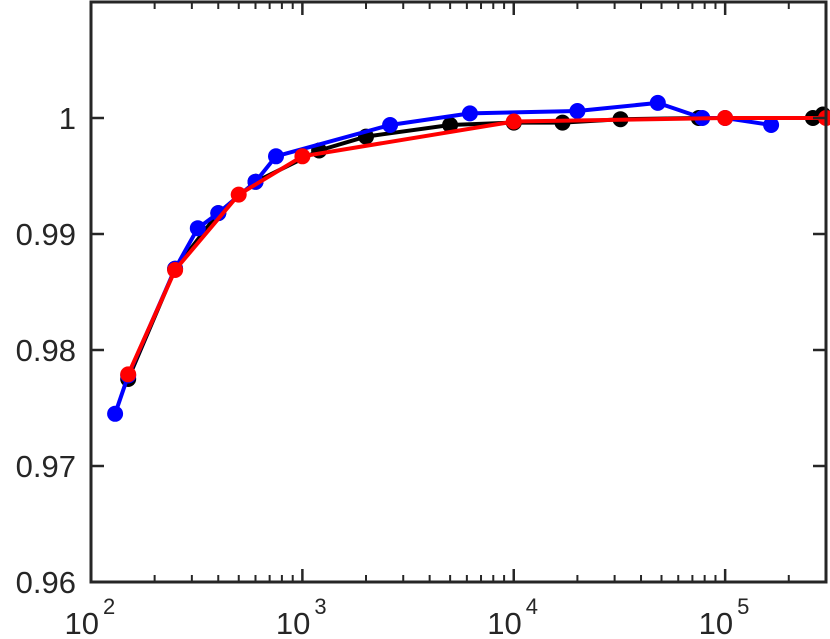  What do you see at coordinates (320, 606) in the screenshot?
I see `x-tick-label-exp-1: 3` at bounding box center [320, 606].